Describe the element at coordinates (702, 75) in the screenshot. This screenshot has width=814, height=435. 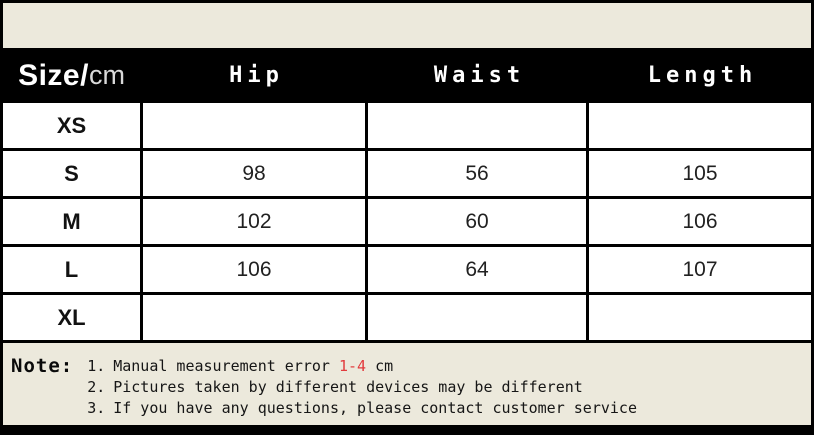
I see `column-header-length: Length` at that location.